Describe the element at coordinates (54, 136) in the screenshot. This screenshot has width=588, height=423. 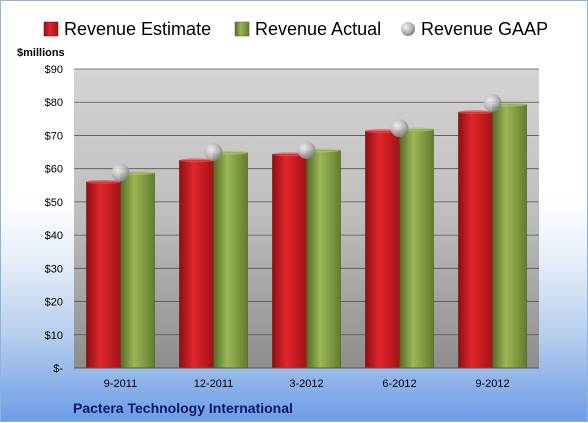
I see `y-tick-label: $70` at that location.